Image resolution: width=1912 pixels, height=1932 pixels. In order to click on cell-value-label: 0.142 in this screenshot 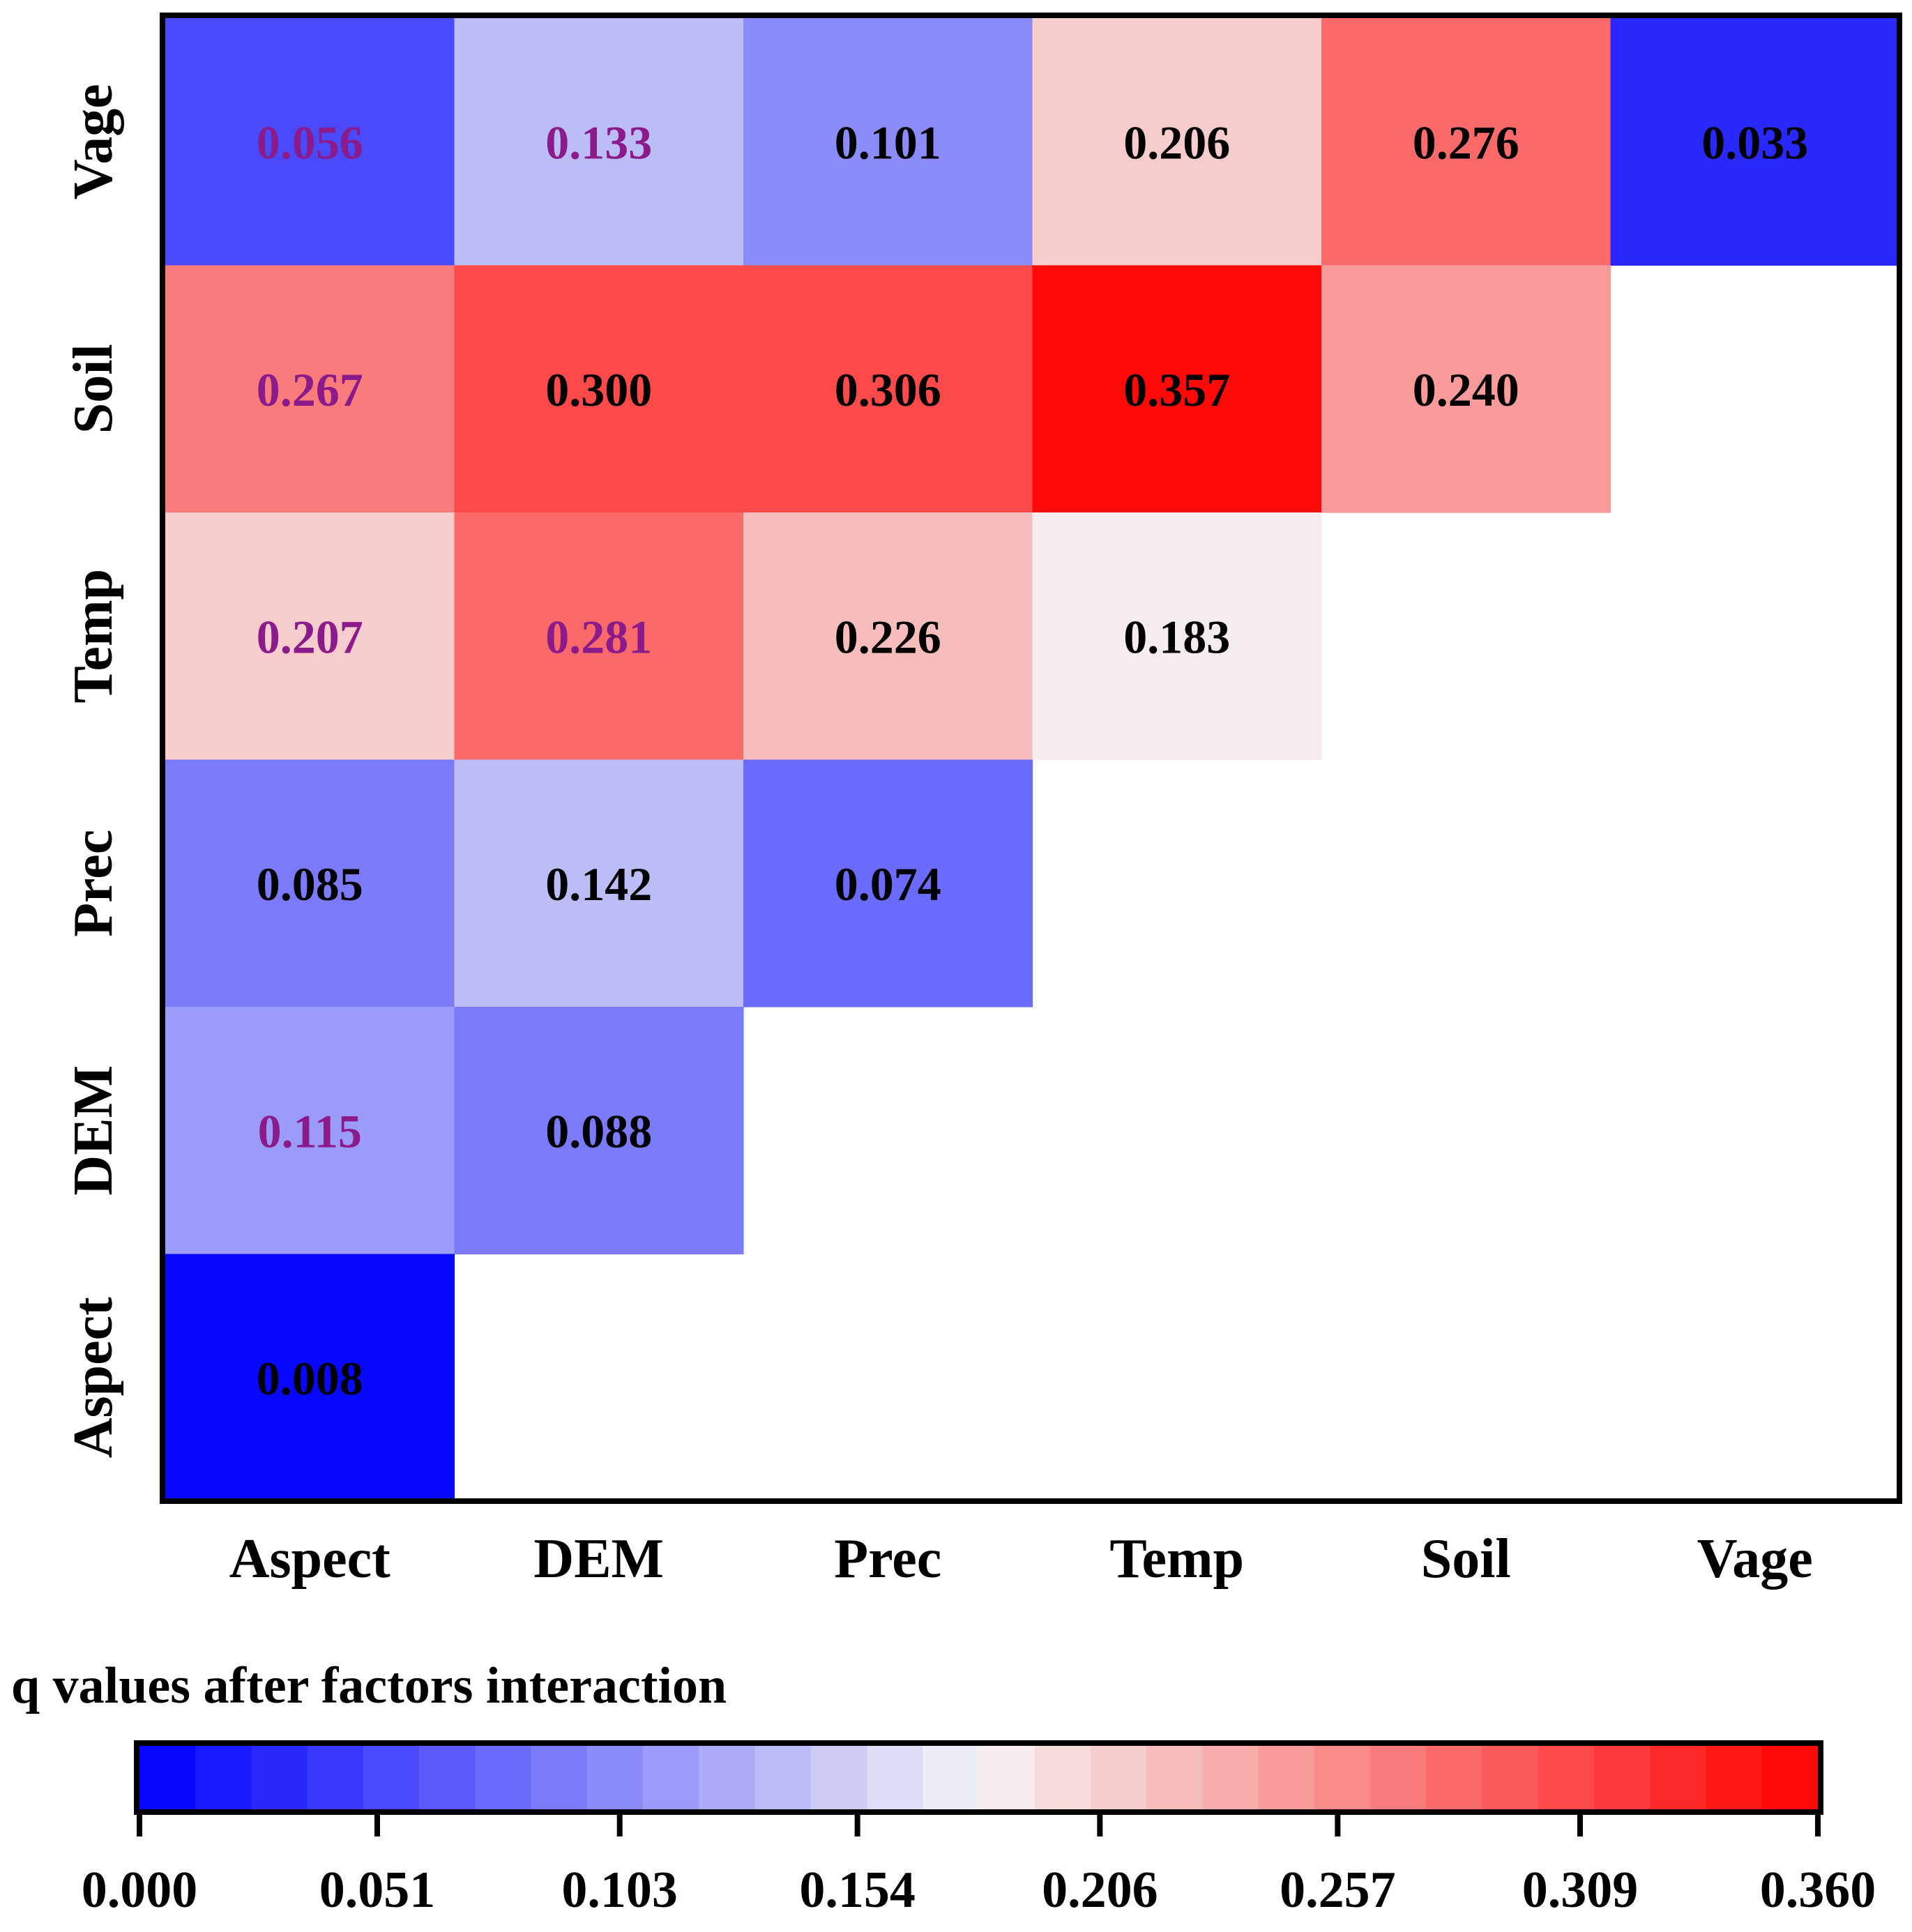, I will do `click(598, 885)`.